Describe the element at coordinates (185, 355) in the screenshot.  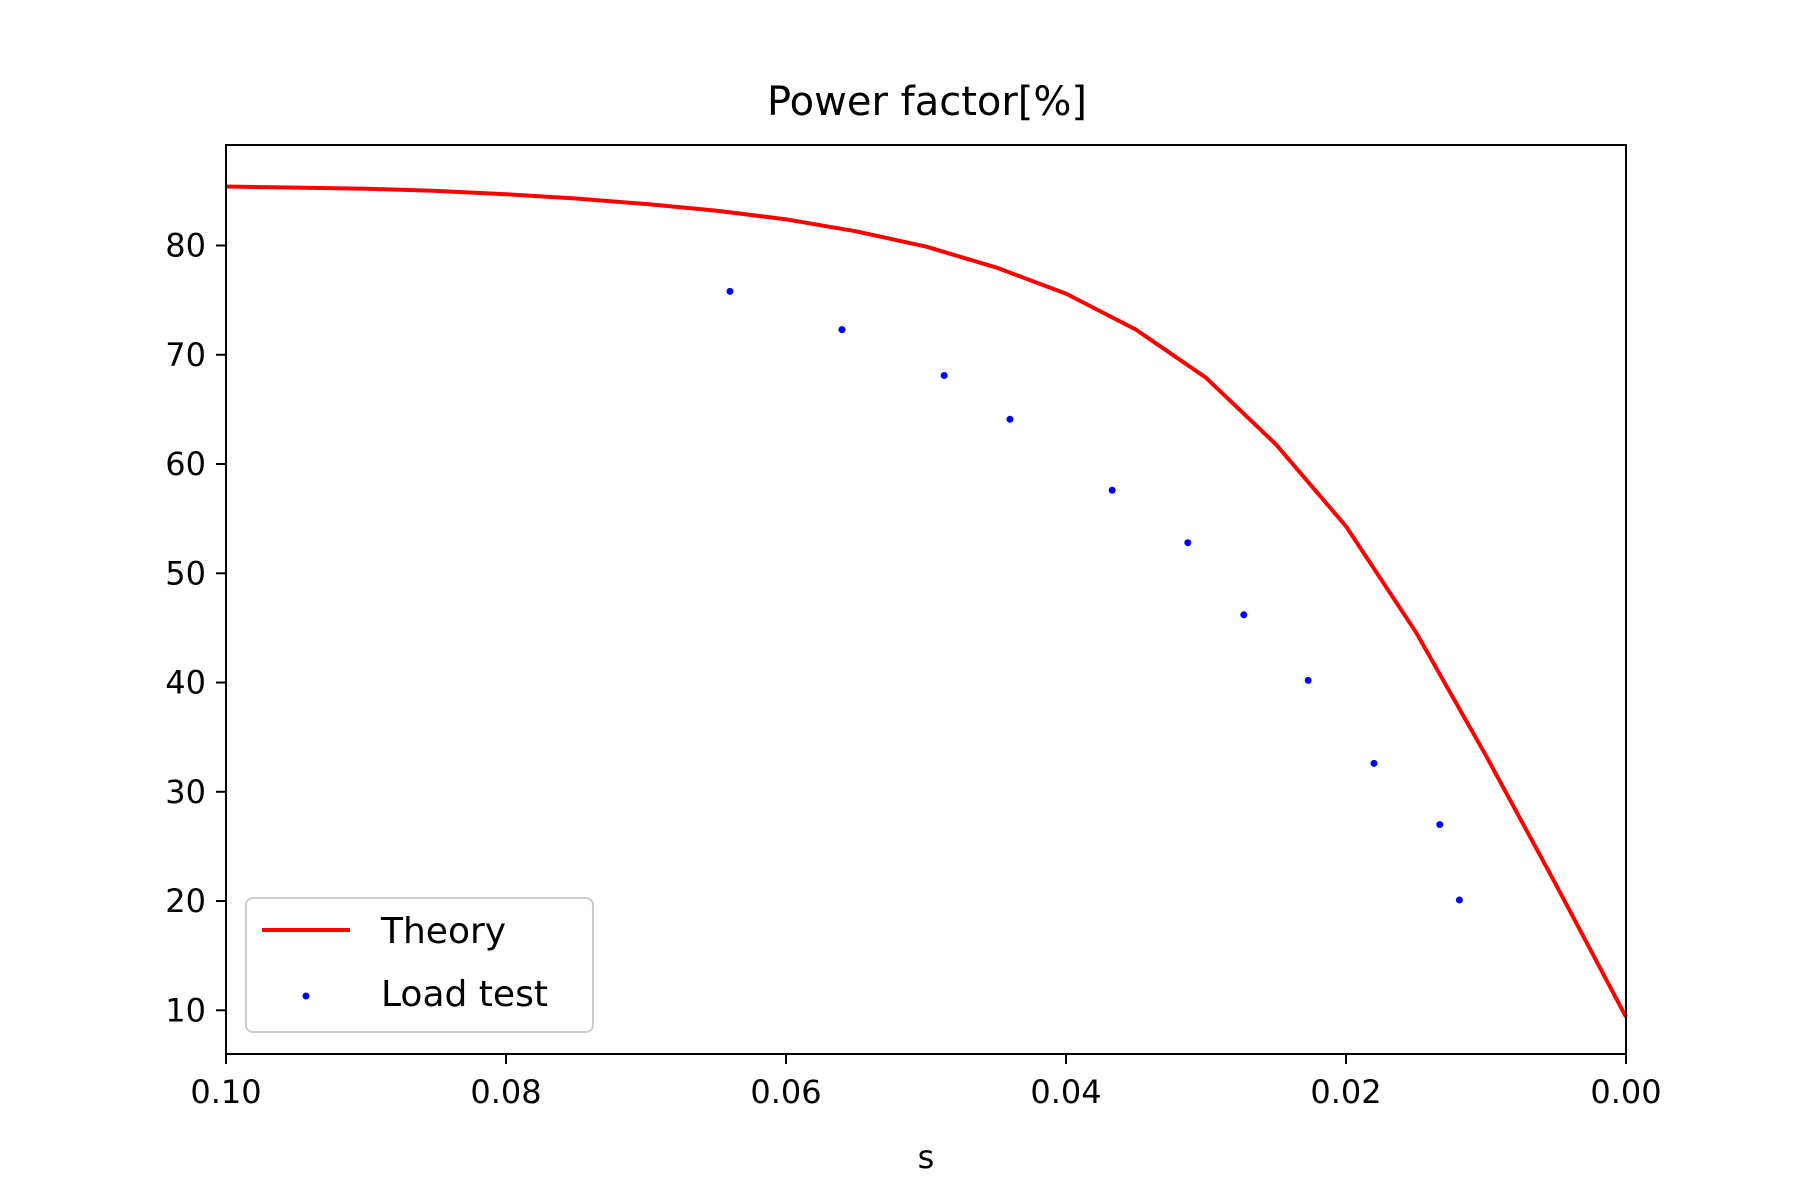
I see `y-tick-label: 70` at that location.